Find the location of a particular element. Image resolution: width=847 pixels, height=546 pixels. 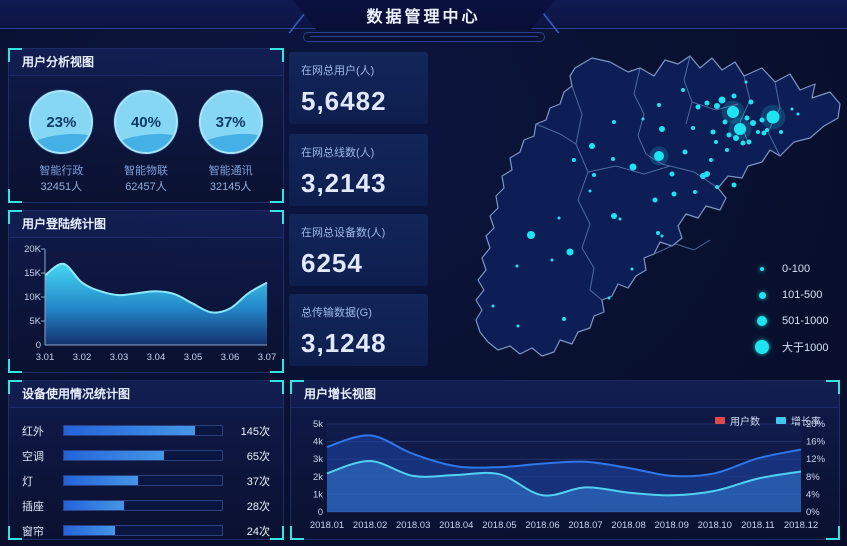

panel-title: 用户分析视图 is located at coordinates (146, 62).